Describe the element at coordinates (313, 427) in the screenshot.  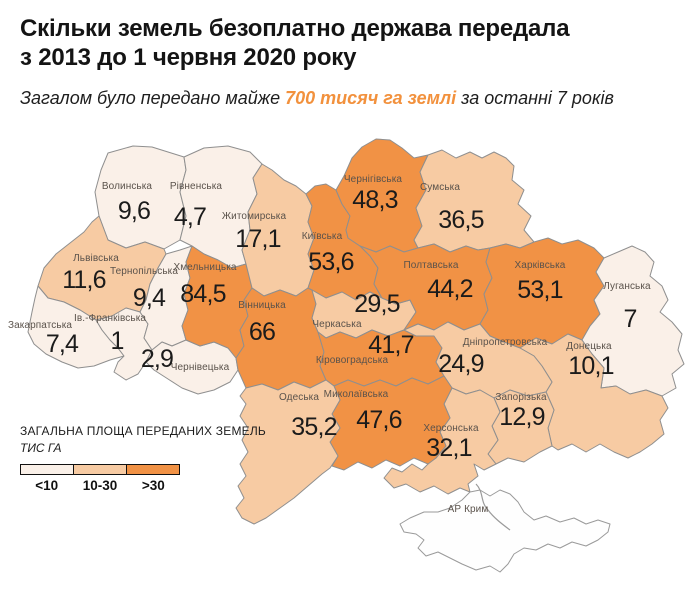
I see `region-value: 35,2` at that location.